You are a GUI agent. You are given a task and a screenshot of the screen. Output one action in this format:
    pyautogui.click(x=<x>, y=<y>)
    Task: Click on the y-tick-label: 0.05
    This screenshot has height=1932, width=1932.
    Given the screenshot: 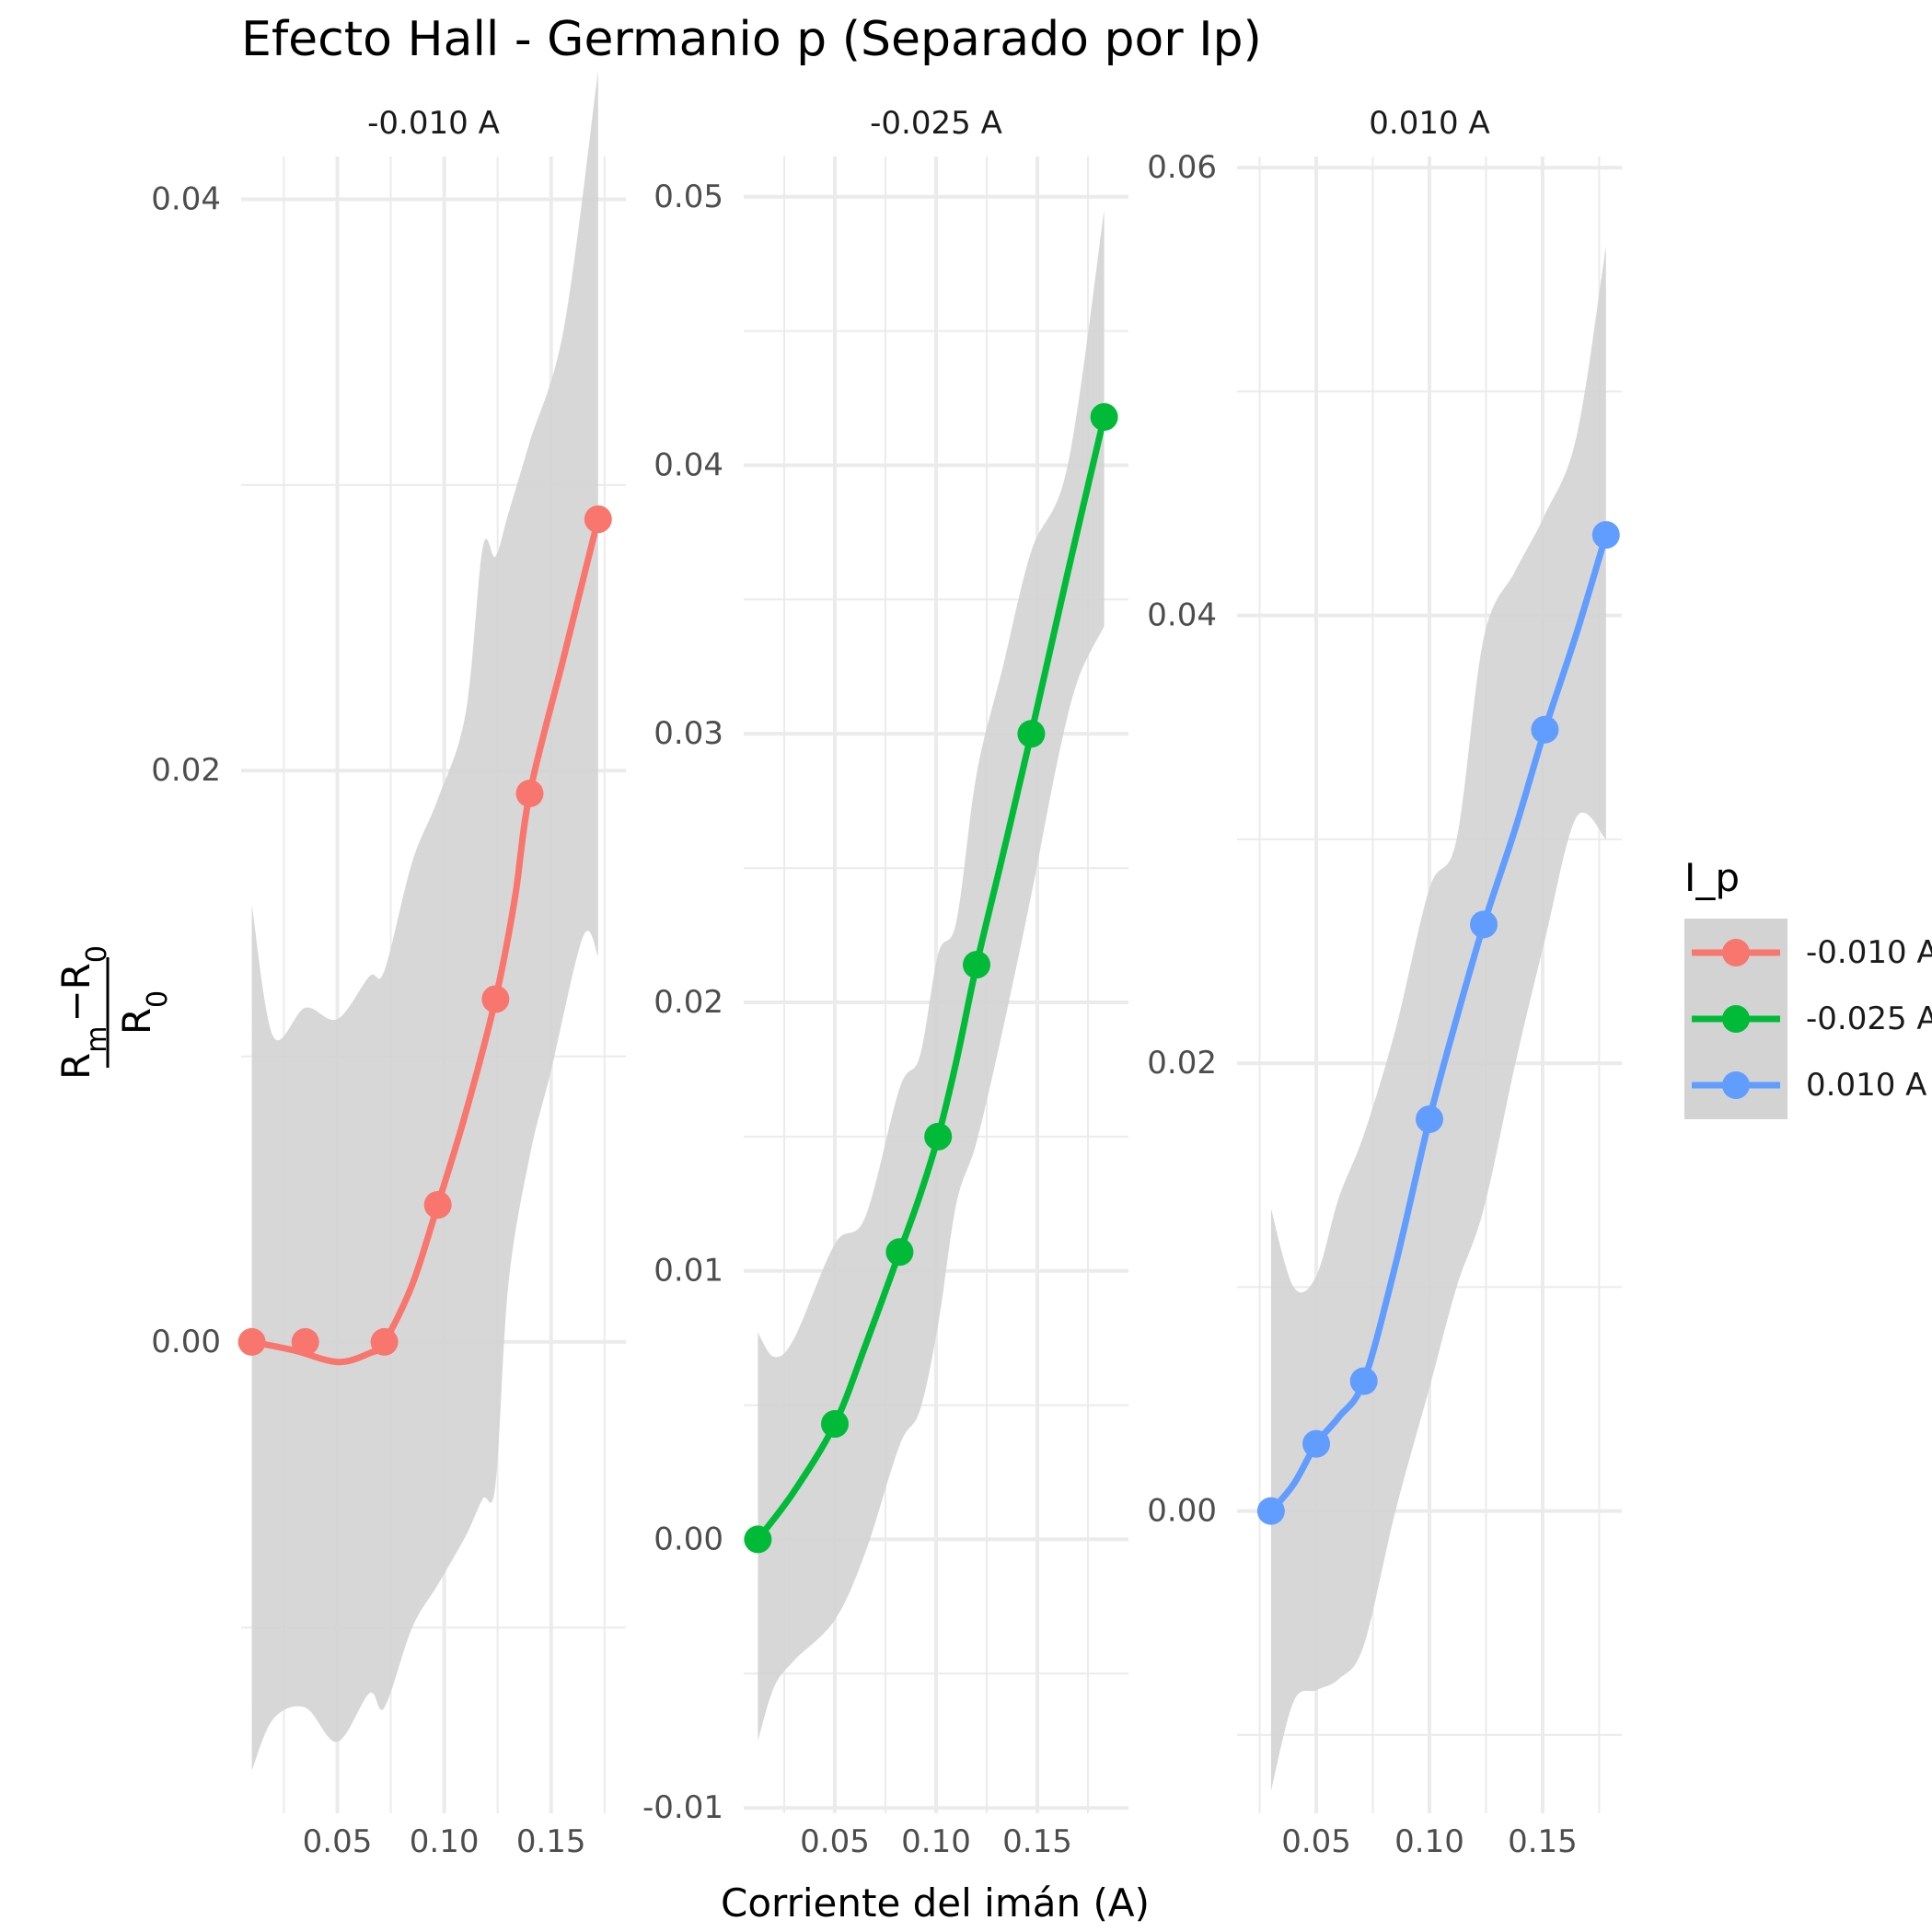 What is the action you would take?
    pyautogui.click(x=689, y=197)
    